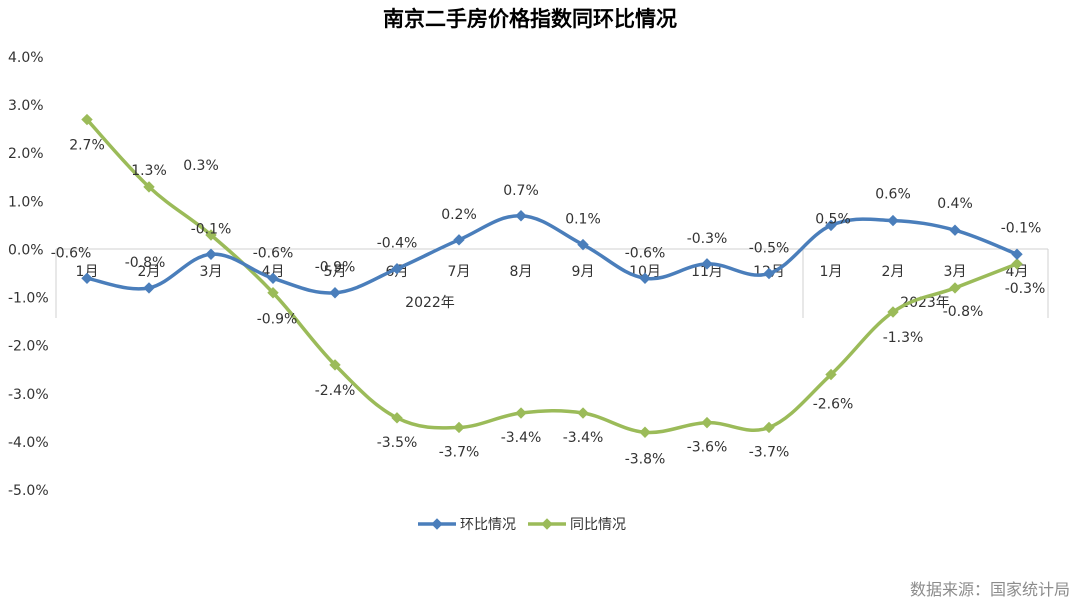 This screenshot has height=609, width=1080. I want to click on data-label: -3.6%, so click(707, 448).